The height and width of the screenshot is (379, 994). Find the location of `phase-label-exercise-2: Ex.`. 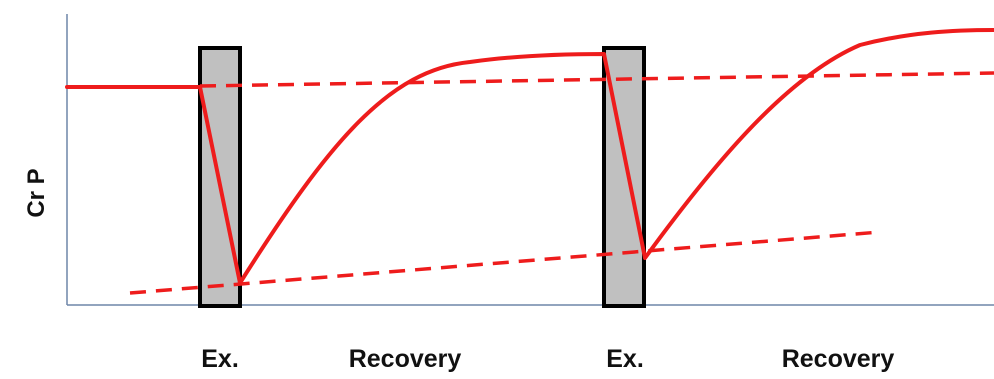

phase-label-exercise-2: Ex. is located at coordinates (625, 359).